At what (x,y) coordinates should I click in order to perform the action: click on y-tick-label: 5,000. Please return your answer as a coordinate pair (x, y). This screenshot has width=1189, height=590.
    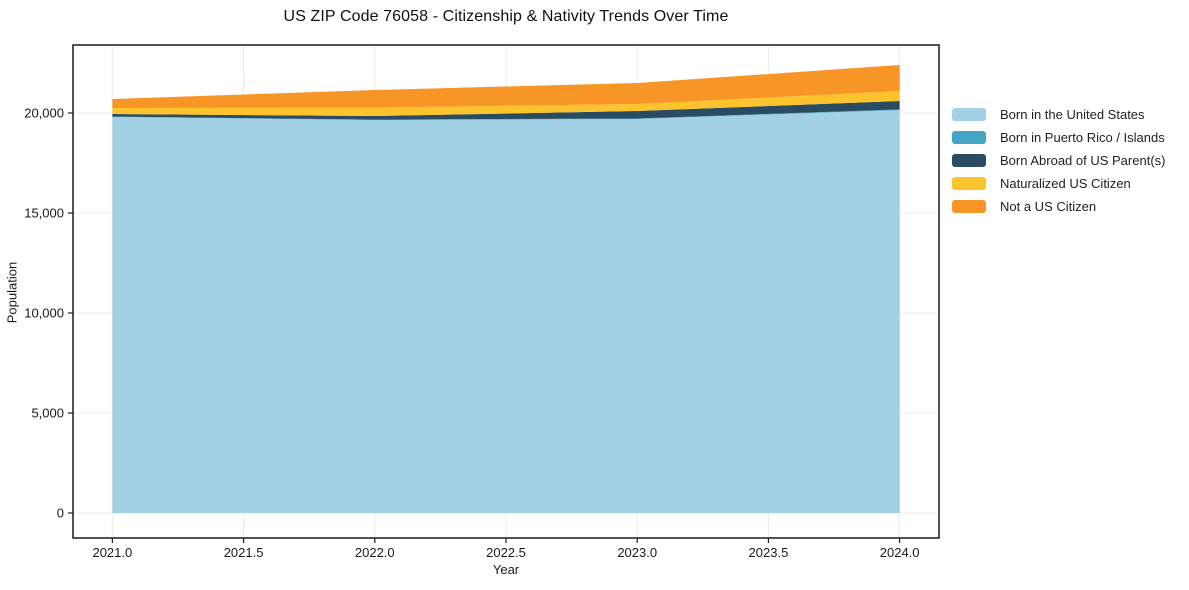
    Looking at the image, I should click on (47, 413).